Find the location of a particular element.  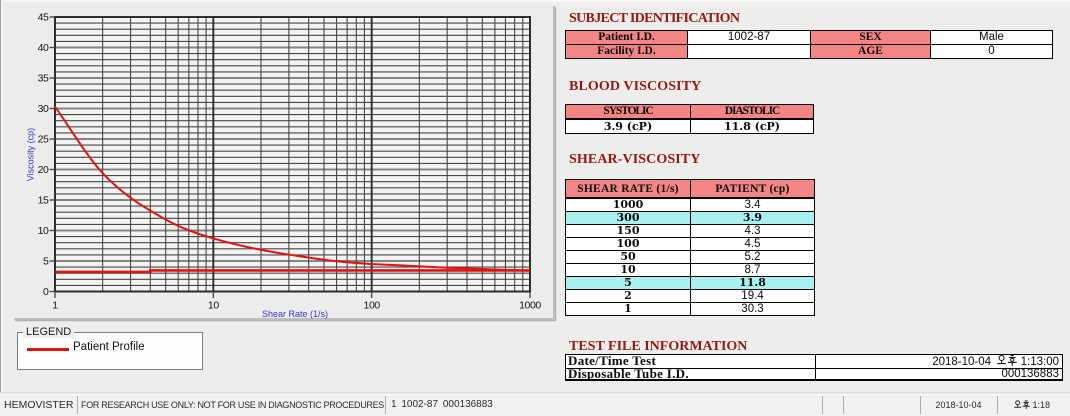

status-date: 2018-10-04 is located at coordinates (958, 405).